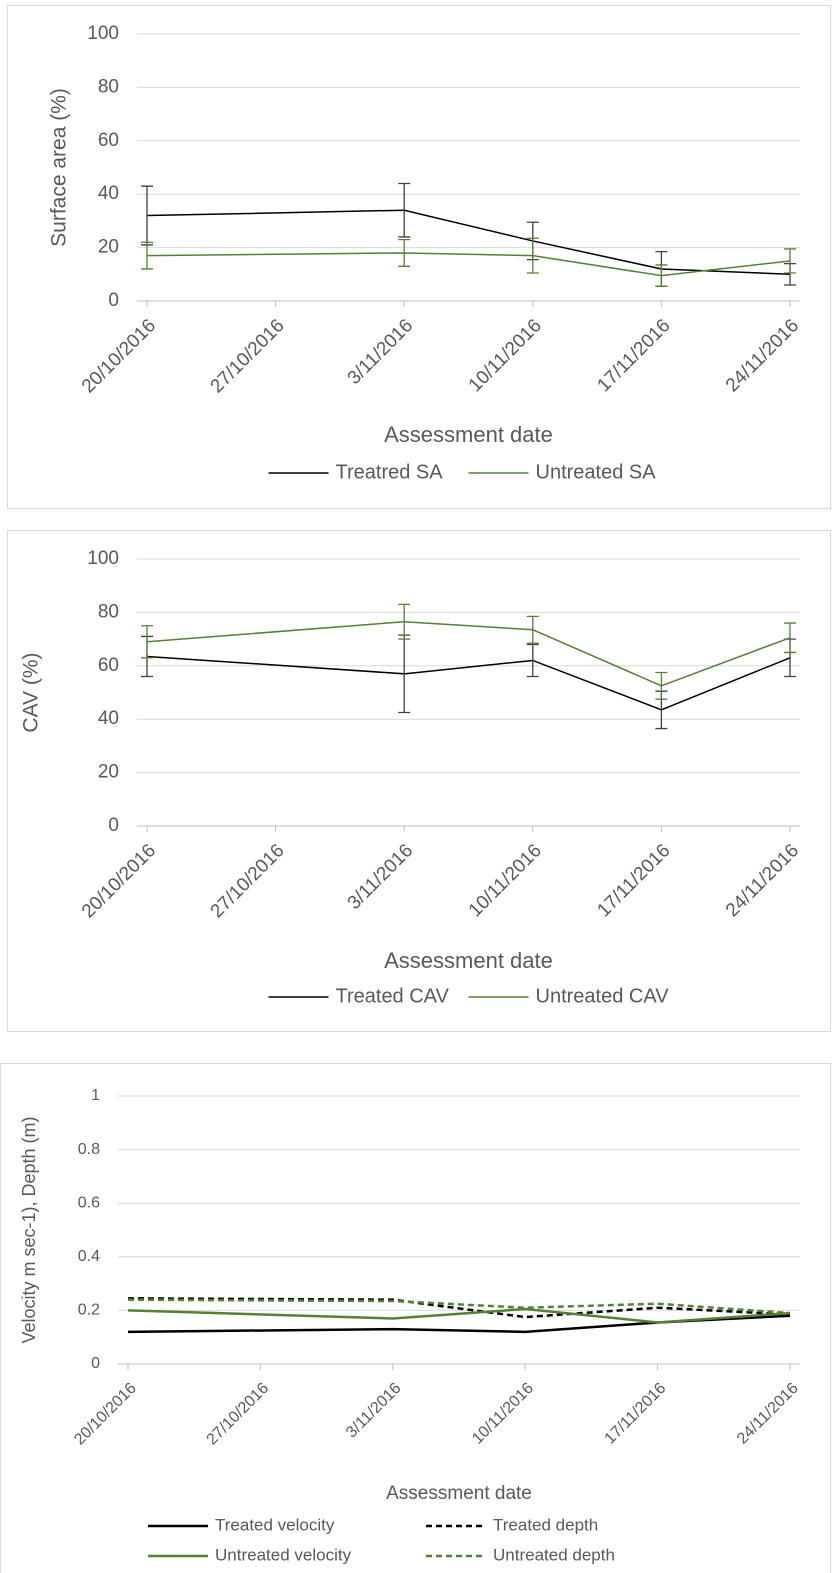 The width and height of the screenshot is (832, 1573). What do you see at coordinates (31, 692) in the screenshot?
I see `y-axis-title: CAV (%)` at bounding box center [31, 692].